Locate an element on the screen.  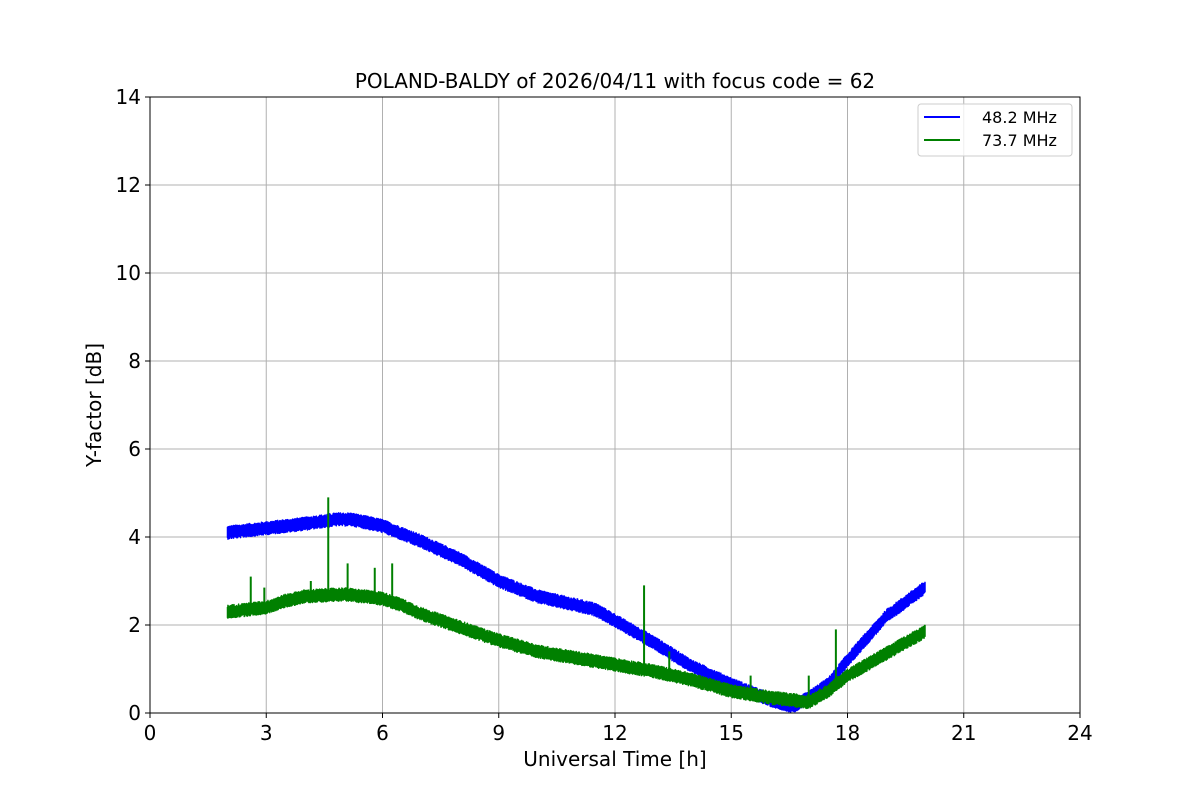
legend-label-48-2-mhz: 48.2 MHz is located at coordinates (1019, 117).